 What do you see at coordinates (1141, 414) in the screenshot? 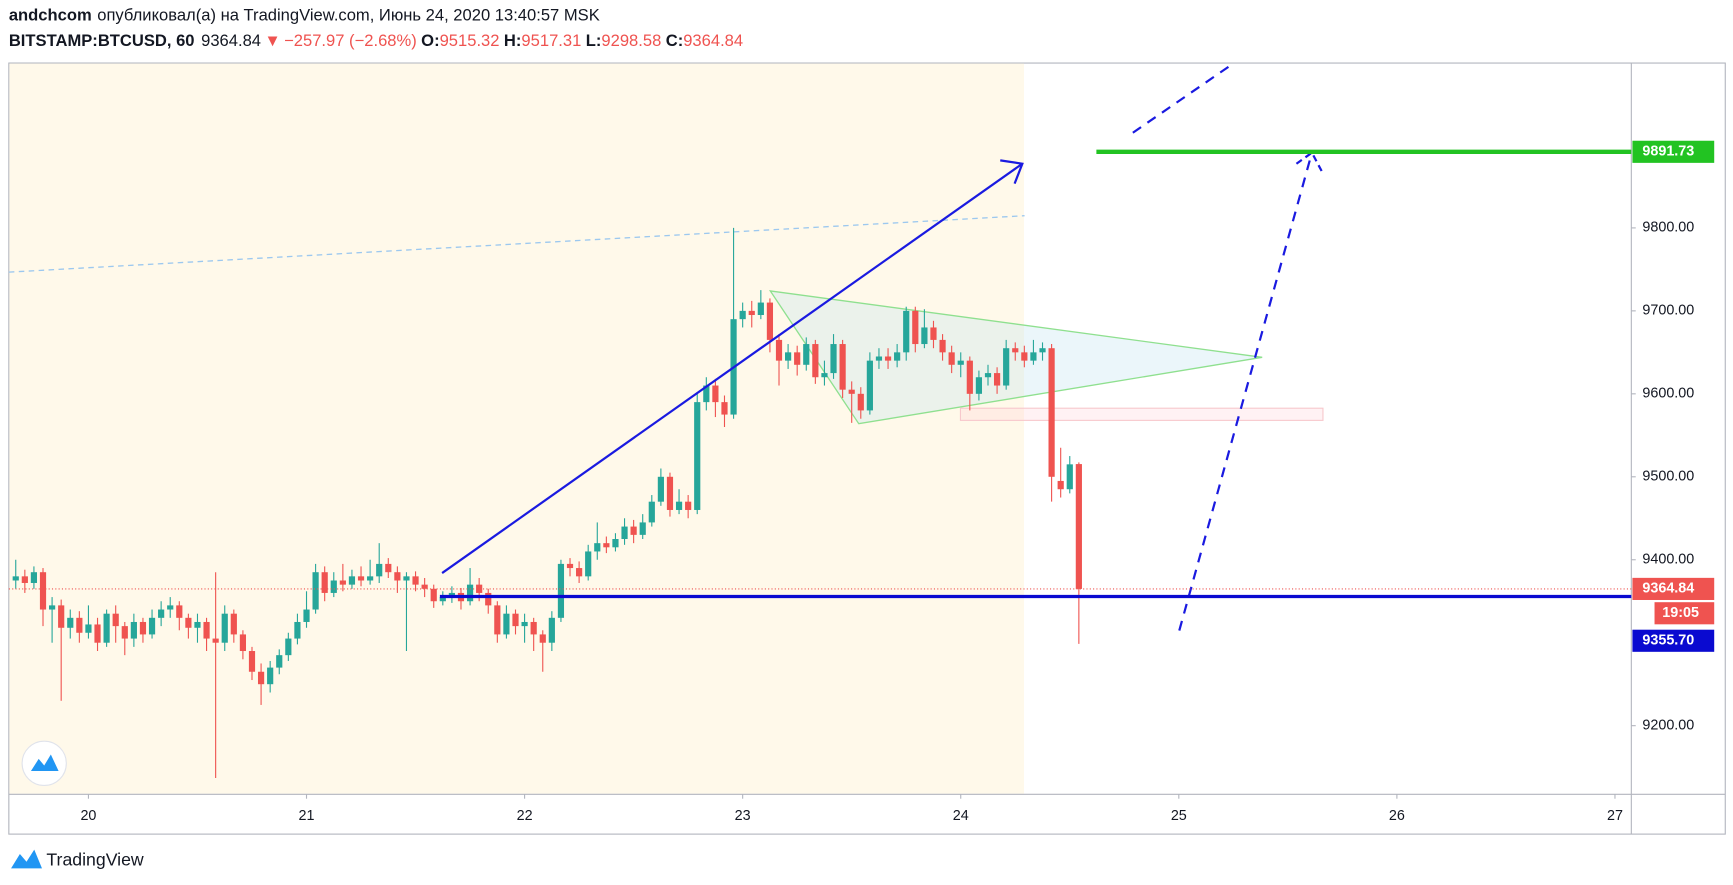
I see `support-zone` at bounding box center [1141, 414].